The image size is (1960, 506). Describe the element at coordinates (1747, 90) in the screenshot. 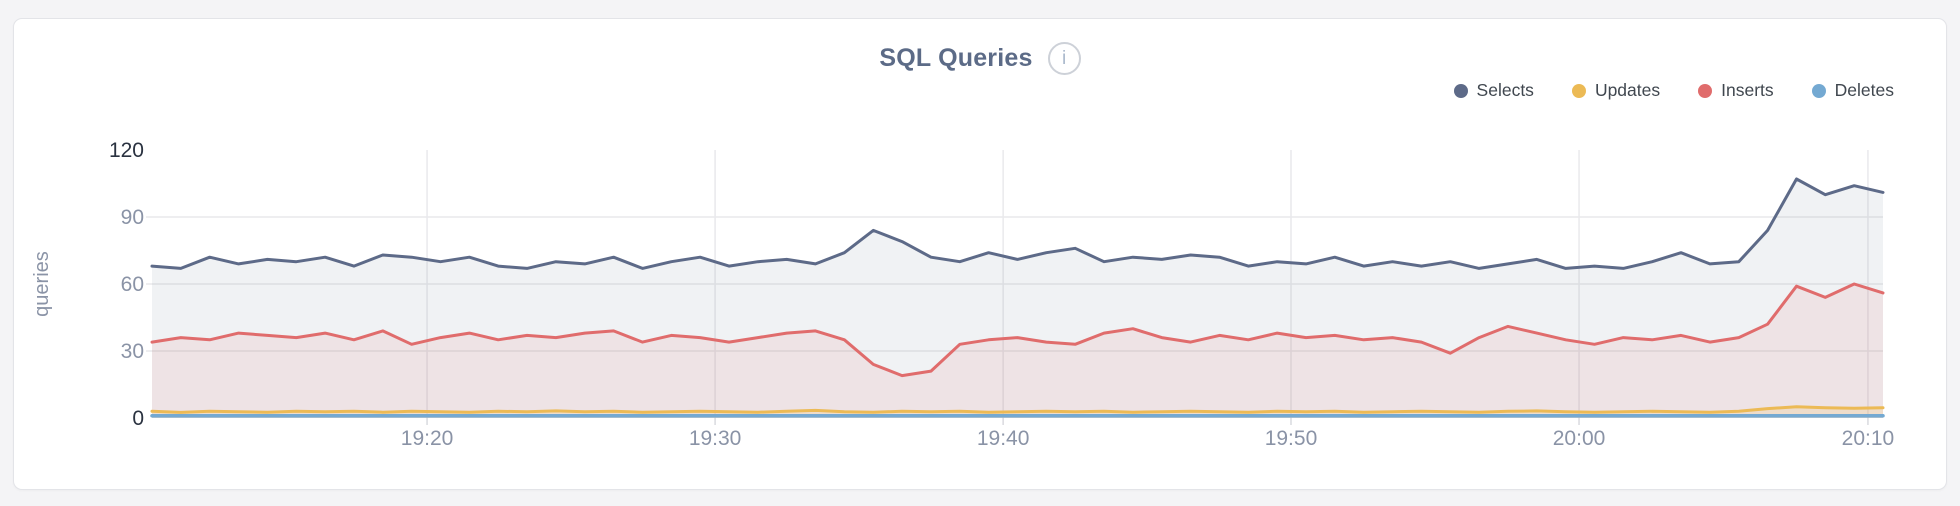

I see `legend-label: Inserts` at that location.